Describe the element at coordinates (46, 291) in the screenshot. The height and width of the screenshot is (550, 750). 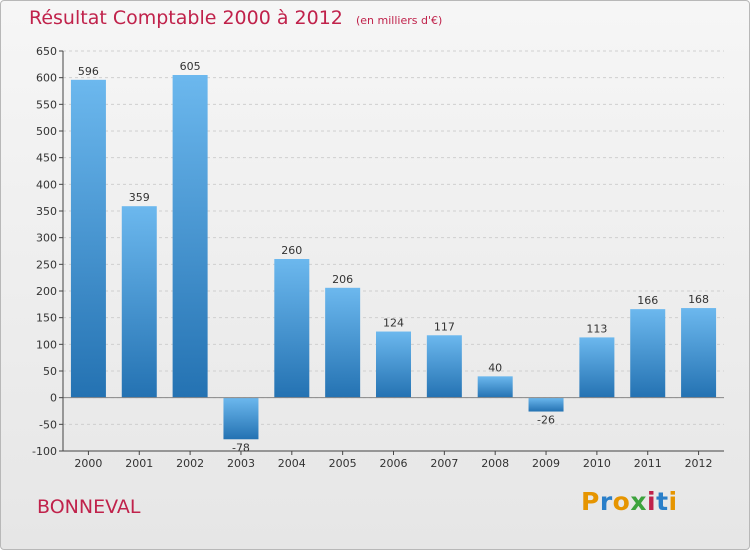
I see `y-tick-label: 200` at that location.